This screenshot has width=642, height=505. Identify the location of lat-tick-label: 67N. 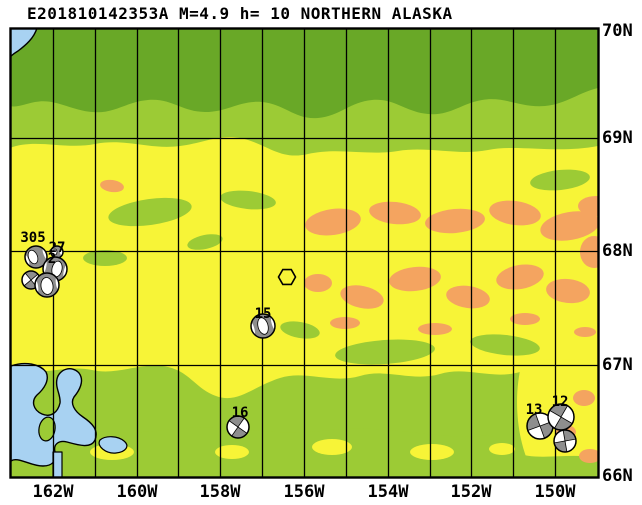
(617, 365).